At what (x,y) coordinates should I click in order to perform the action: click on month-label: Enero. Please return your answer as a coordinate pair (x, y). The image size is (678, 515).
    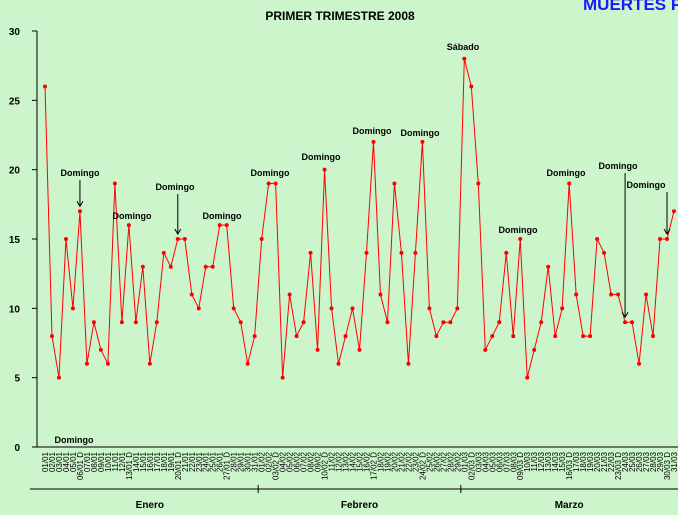
    Looking at the image, I should click on (150, 505).